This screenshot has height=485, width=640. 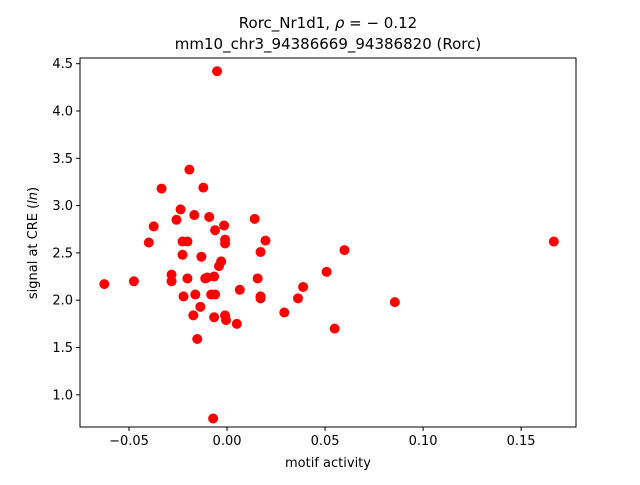 What do you see at coordinates (62, 64) in the screenshot?
I see `y-tick-label: 4.5` at bounding box center [62, 64].